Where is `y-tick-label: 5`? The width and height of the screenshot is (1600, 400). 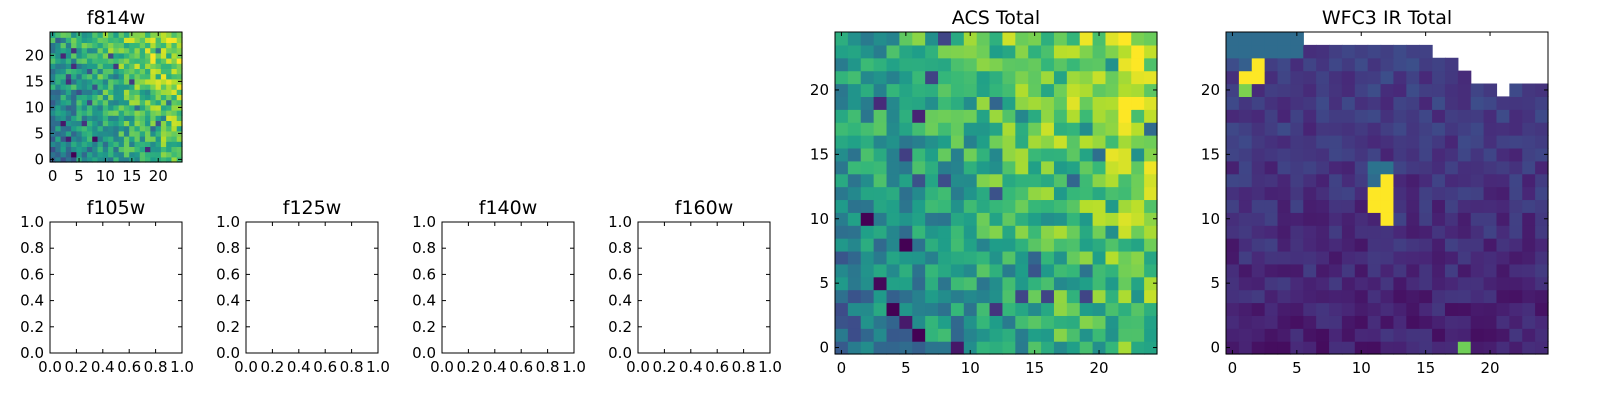
y-tick-label: 5 is located at coordinates (39, 133).